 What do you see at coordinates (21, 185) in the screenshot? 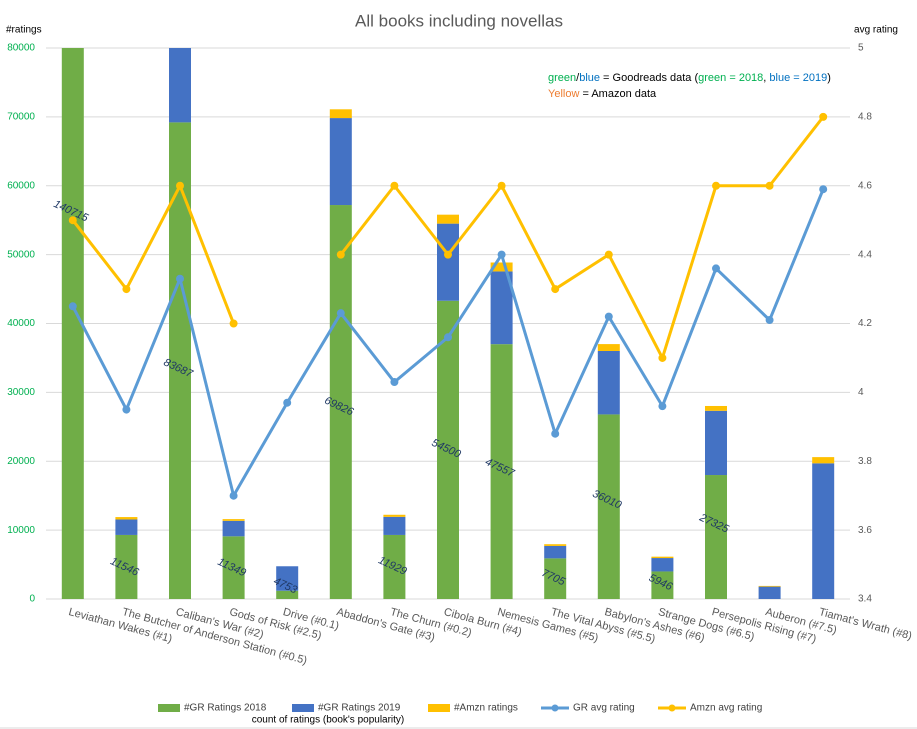
I see `y-tick-label: 60000` at bounding box center [21, 185].